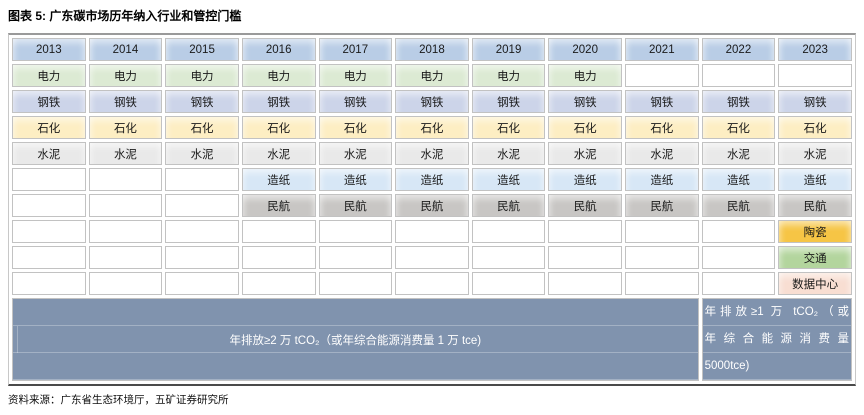 This screenshot has height=415, width=864. I want to click on cell-zaozhi-2018: 造纸, so click(432, 179).